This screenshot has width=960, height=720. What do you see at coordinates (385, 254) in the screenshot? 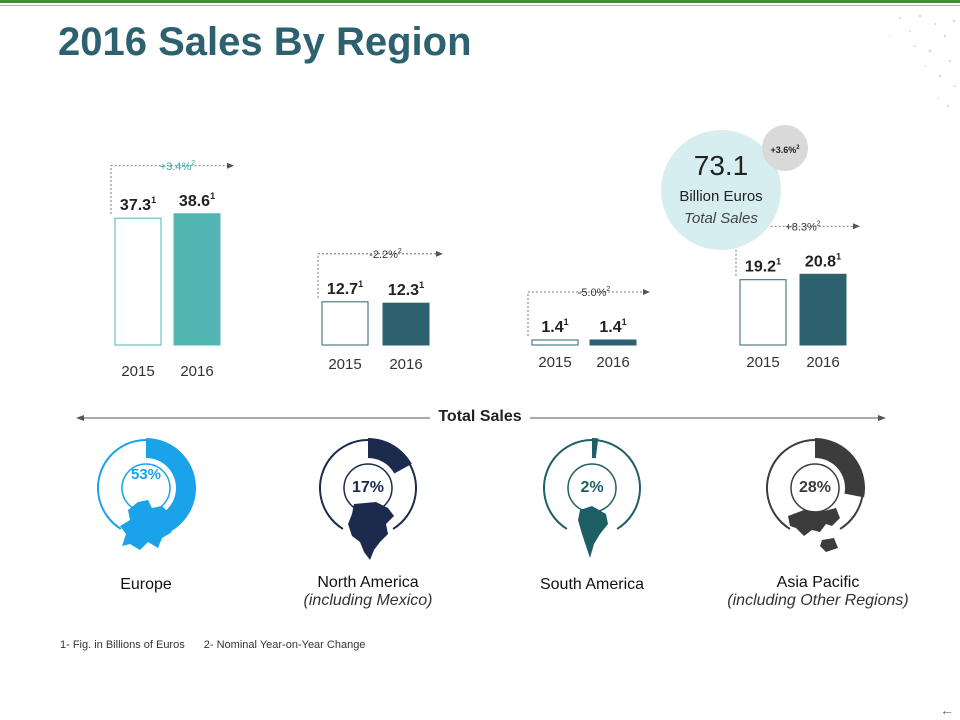
I see `north-america-change-label: -2.2%2` at bounding box center [385, 254].